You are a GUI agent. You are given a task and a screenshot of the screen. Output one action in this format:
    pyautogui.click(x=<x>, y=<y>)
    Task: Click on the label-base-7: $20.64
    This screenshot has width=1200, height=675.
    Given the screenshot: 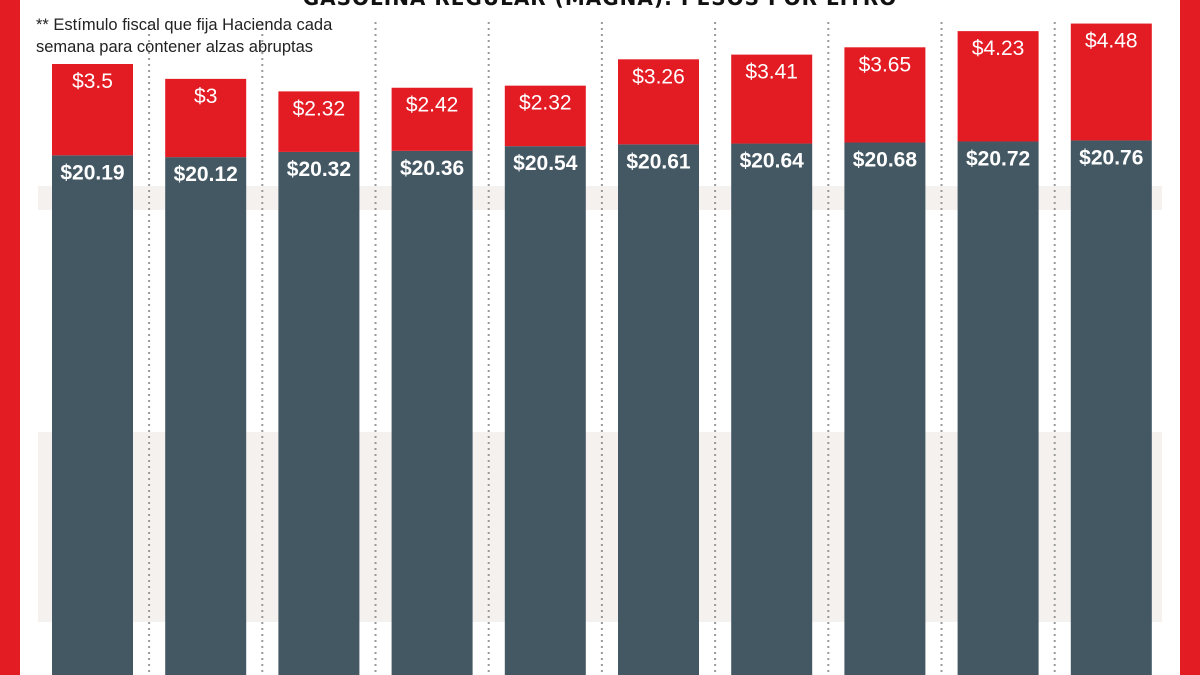 What is the action you would take?
    pyautogui.click(x=772, y=161)
    